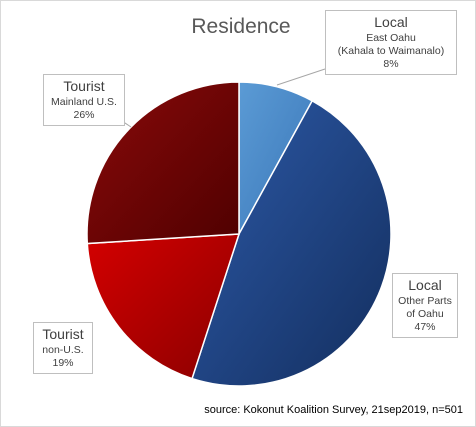 The width and height of the screenshot is (476, 427). I want to click on label-mainland-name: Mainland U.S., so click(84, 101).